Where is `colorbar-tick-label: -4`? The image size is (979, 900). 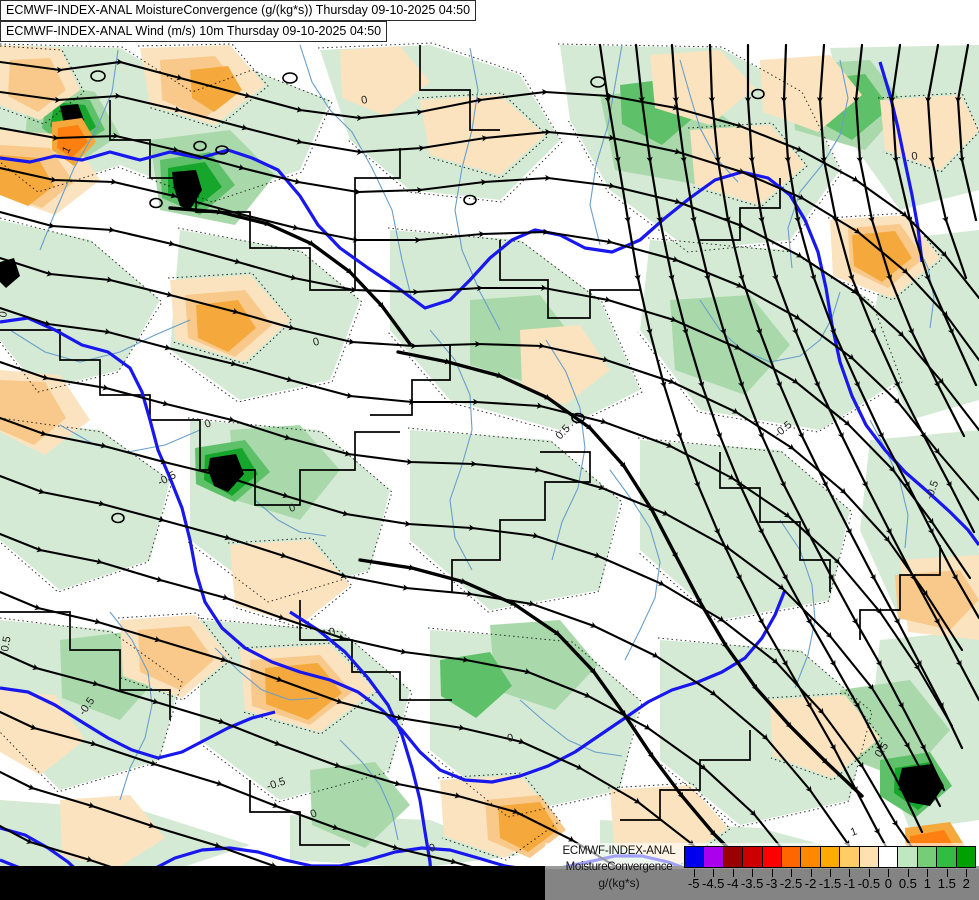
colorbar-tick-label: -4 is located at coordinates (732, 883).